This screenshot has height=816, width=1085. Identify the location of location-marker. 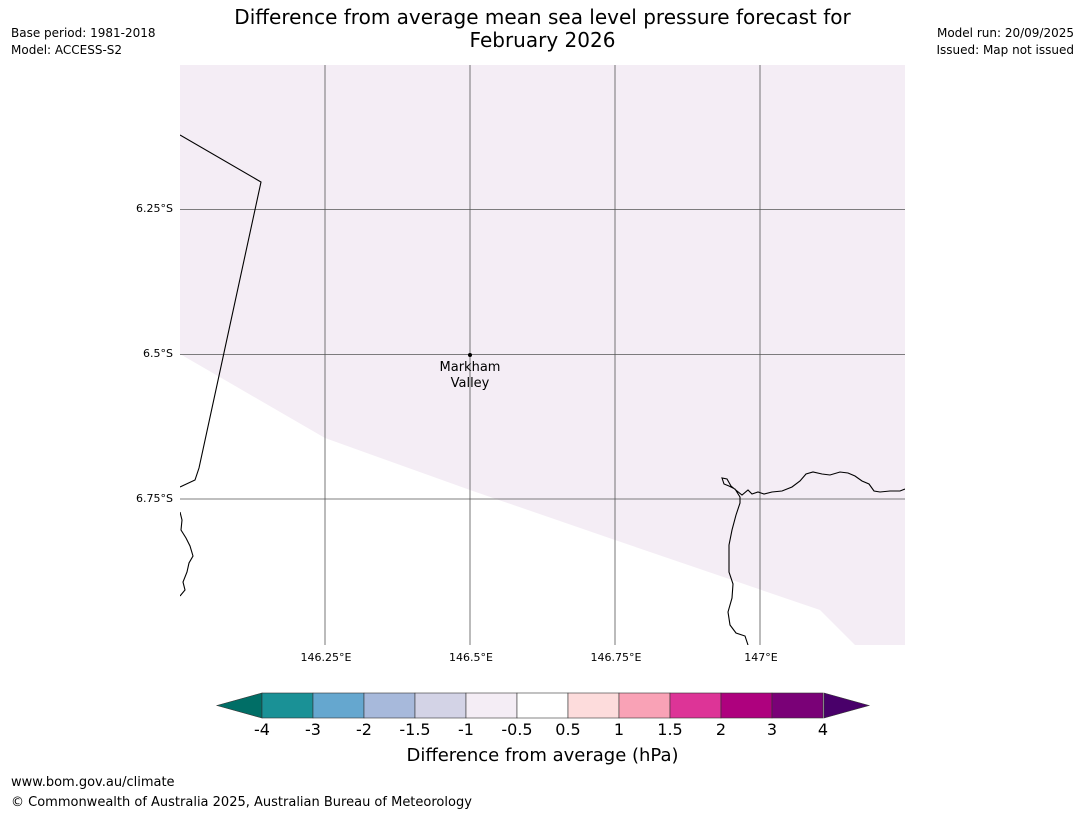
(470, 355).